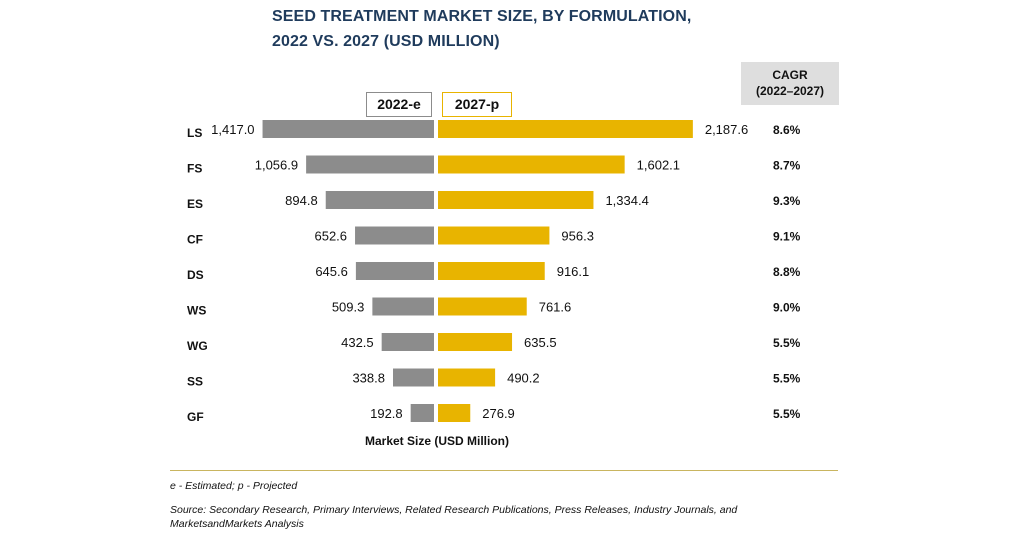 The height and width of the screenshot is (536, 1024). Describe the element at coordinates (194, 169) in the screenshot. I see `category-label-fs: FS` at that location.